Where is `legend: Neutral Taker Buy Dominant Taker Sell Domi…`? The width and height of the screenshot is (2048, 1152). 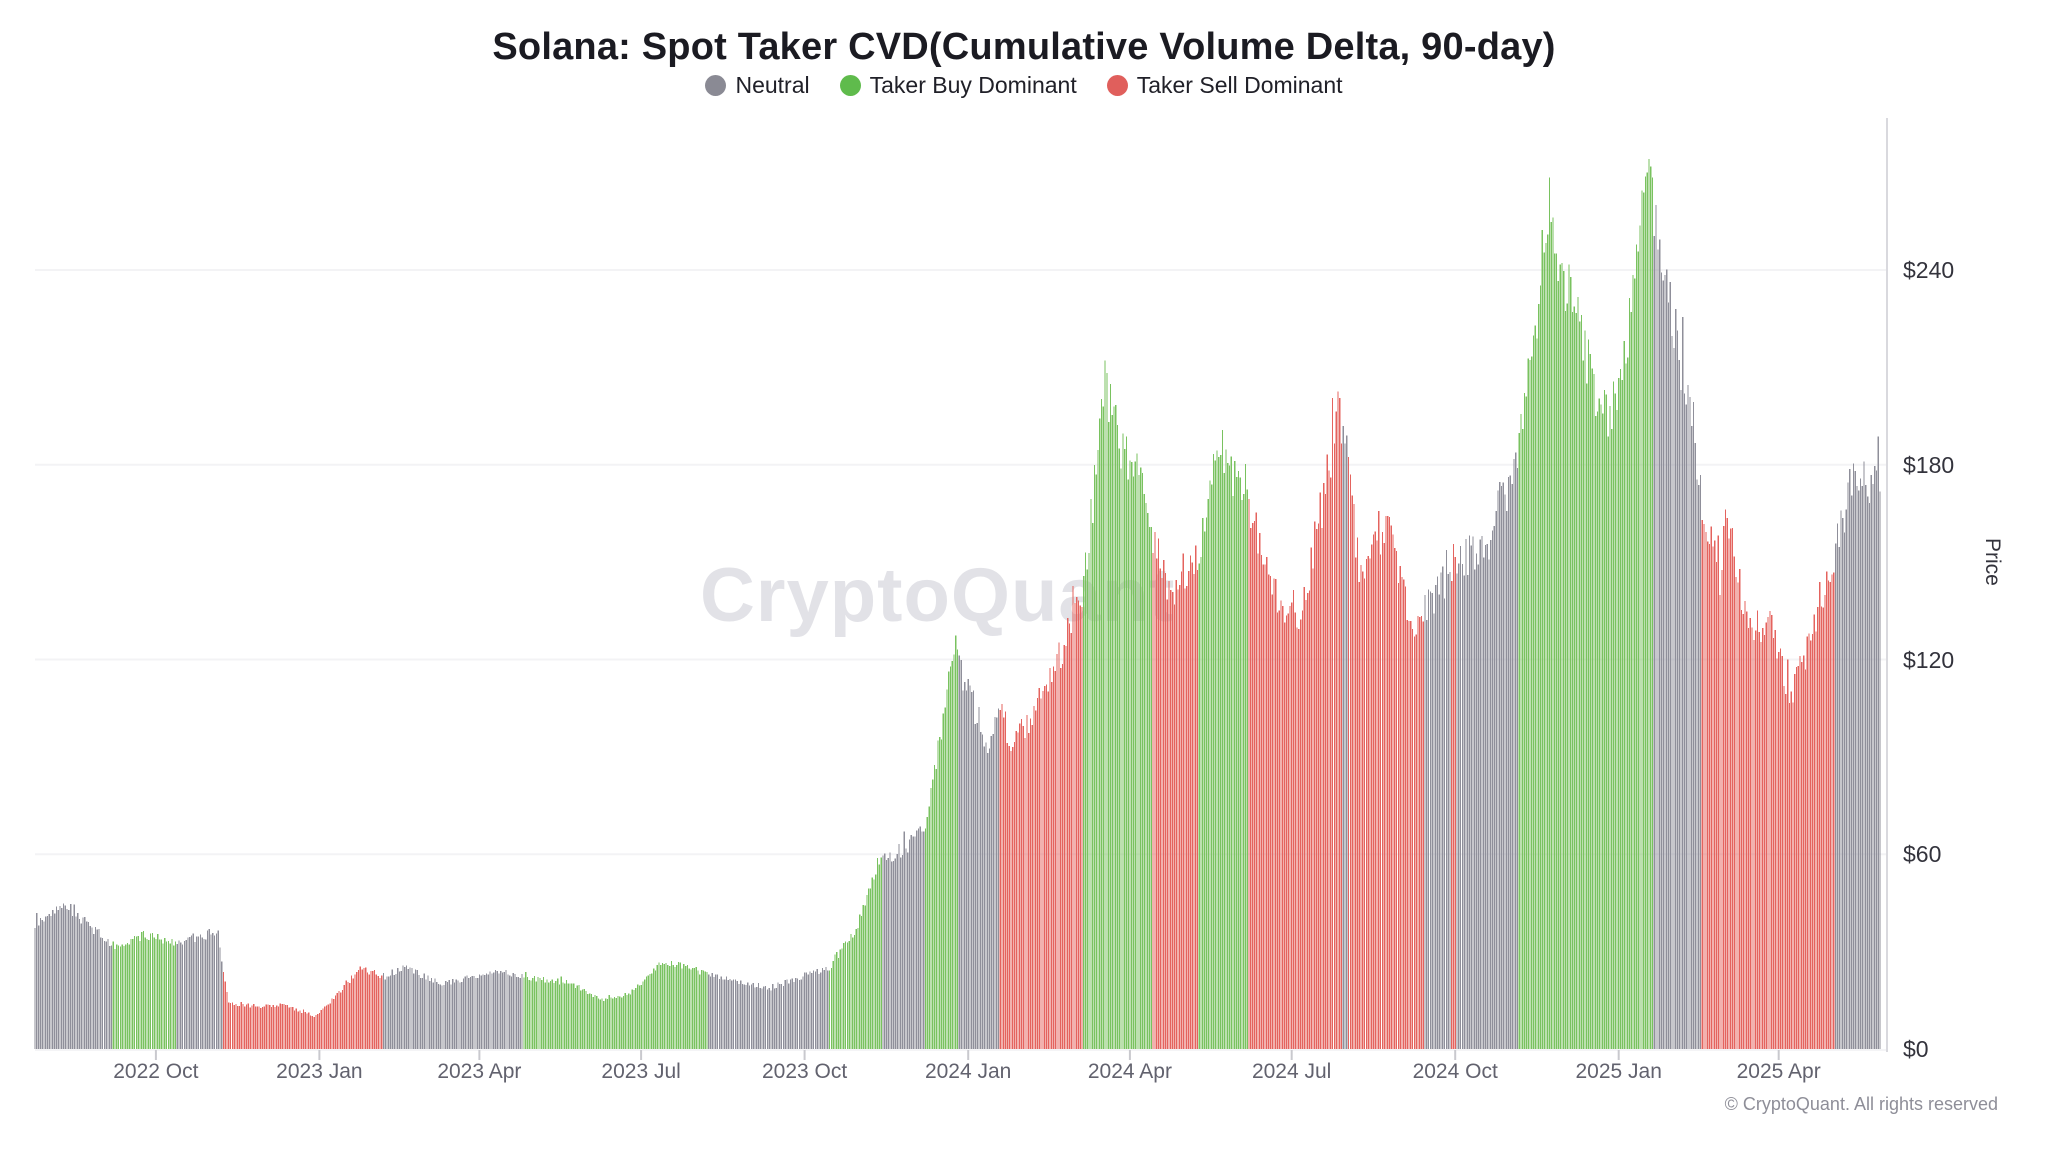
legend: Neutral Taker Buy Dominant Taker Sell Domi… is located at coordinates (1024, 85).